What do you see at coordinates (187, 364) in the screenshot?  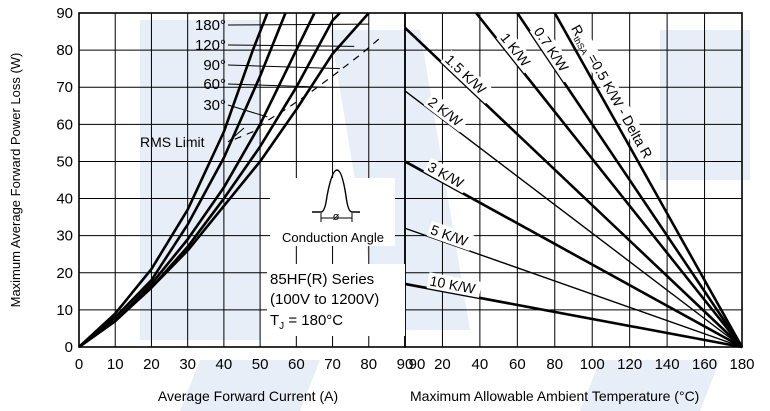 I see `left-x-tick-label: 30` at bounding box center [187, 364].